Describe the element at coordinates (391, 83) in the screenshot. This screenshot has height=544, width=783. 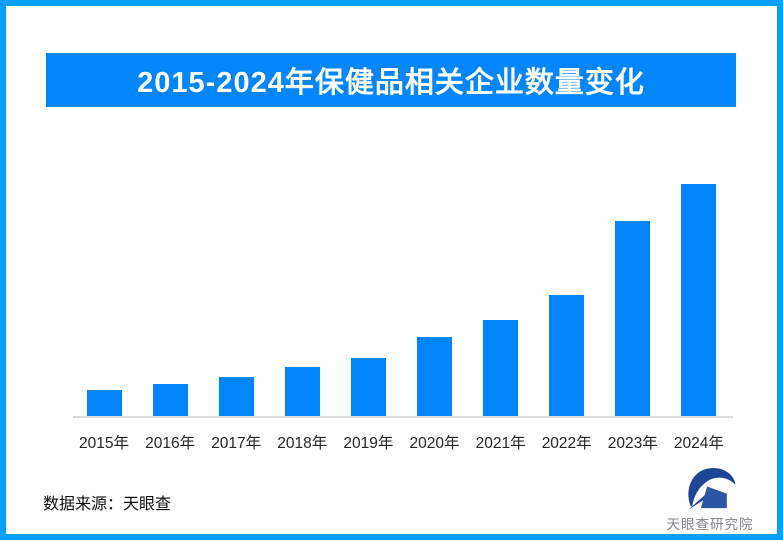
I see `chart-title: 2015-2024年保健品相关企业数量变化` at that location.